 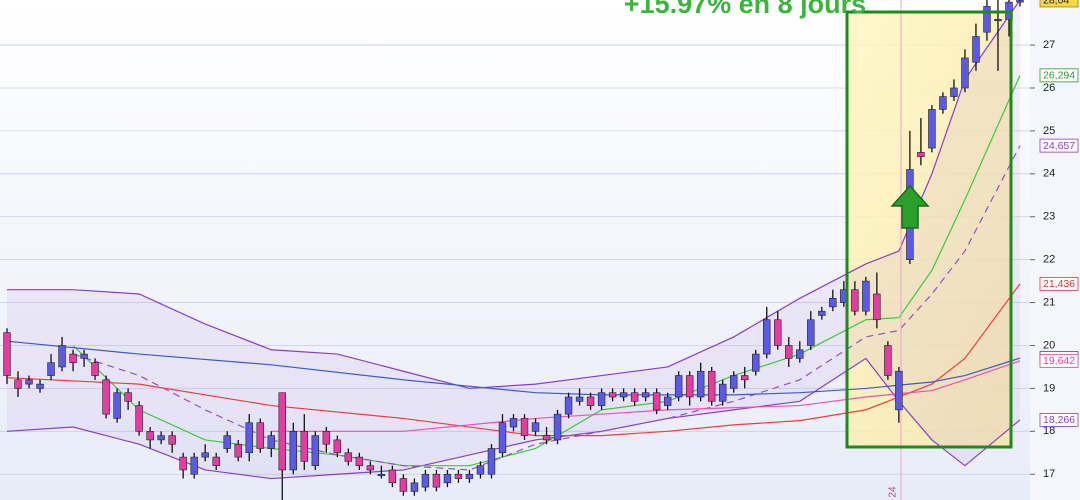 What do you see at coordinates (1049, 88) in the screenshot?
I see `y-tick-label: 26` at bounding box center [1049, 88].